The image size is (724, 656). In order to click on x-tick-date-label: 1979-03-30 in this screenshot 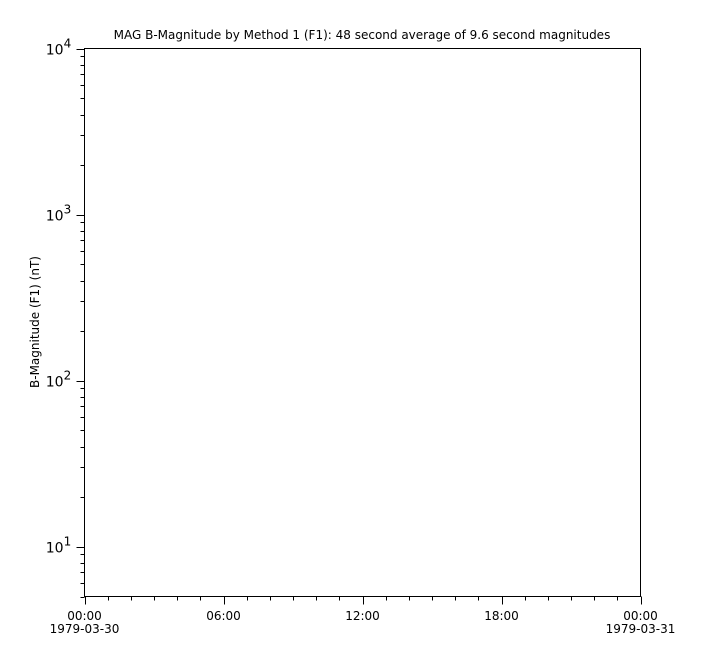, I will do `click(85, 629)`.